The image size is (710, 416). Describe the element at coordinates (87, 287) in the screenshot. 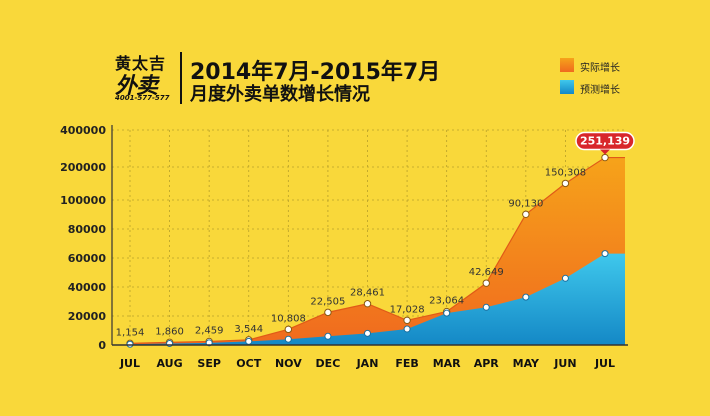

I see `y-tick-label: 40000` at that location.